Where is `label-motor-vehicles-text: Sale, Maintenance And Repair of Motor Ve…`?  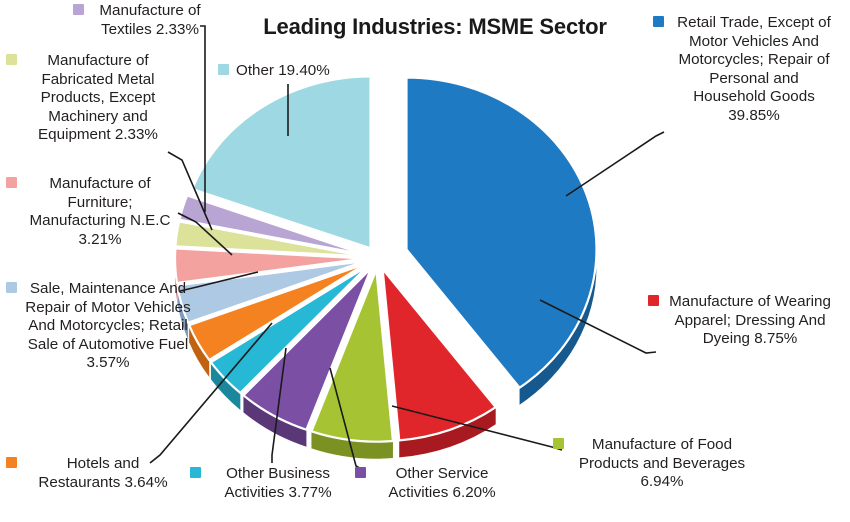 label-motor-vehicles-text: Sale, Maintenance And Repair of Motor Ve… is located at coordinates (108, 326).